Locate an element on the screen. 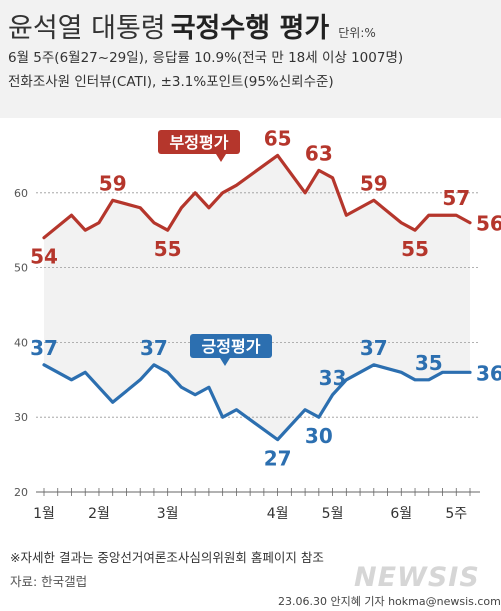 Image resolution: width=501 pixels, height=611 pixels. x-tick-label: 1월 is located at coordinates (44, 514).